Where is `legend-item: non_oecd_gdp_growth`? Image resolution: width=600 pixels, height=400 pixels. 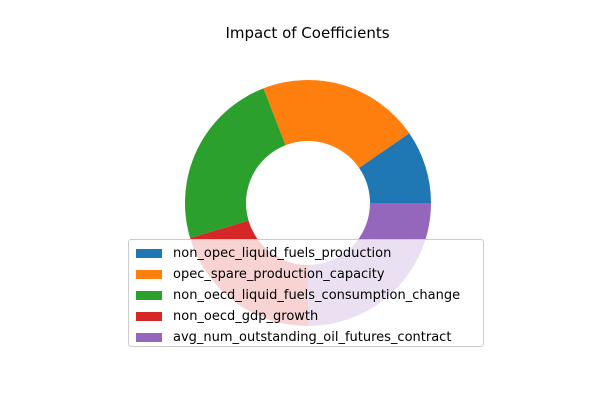
legend-item: non_oecd_gdp_growth is located at coordinates (306, 316).